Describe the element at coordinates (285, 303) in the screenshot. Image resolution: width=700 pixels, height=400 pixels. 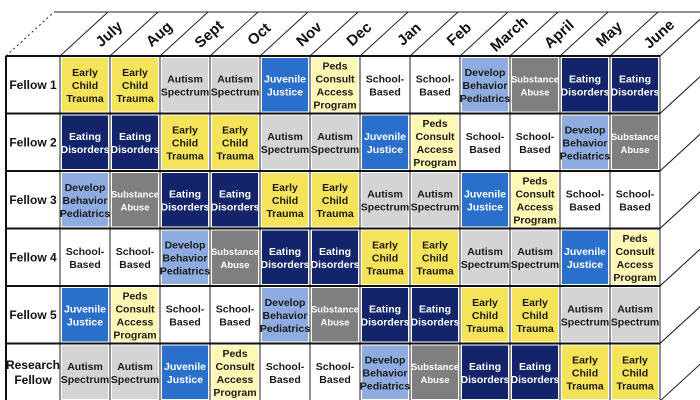
I see `rotation-cell-text: Develop` at that location.